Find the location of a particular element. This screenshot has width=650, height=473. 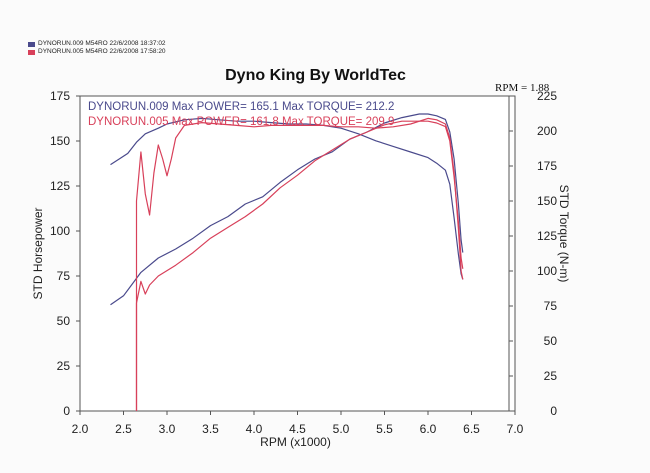

y-right-tick-label: 125 is located at coordinates (547, 236).